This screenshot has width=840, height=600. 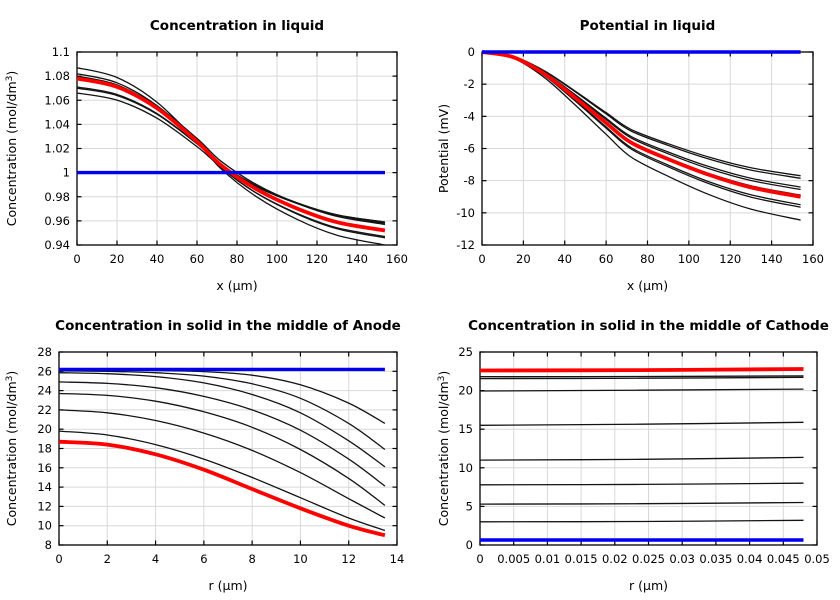 I want to click on x-tick-label: 0.05, so click(x=817, y=559).